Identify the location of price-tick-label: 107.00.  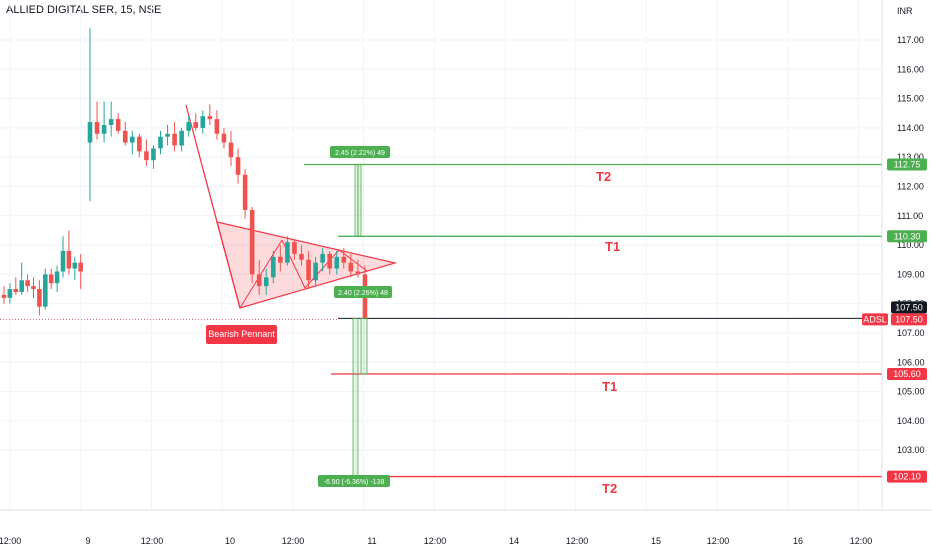
(911, 333).